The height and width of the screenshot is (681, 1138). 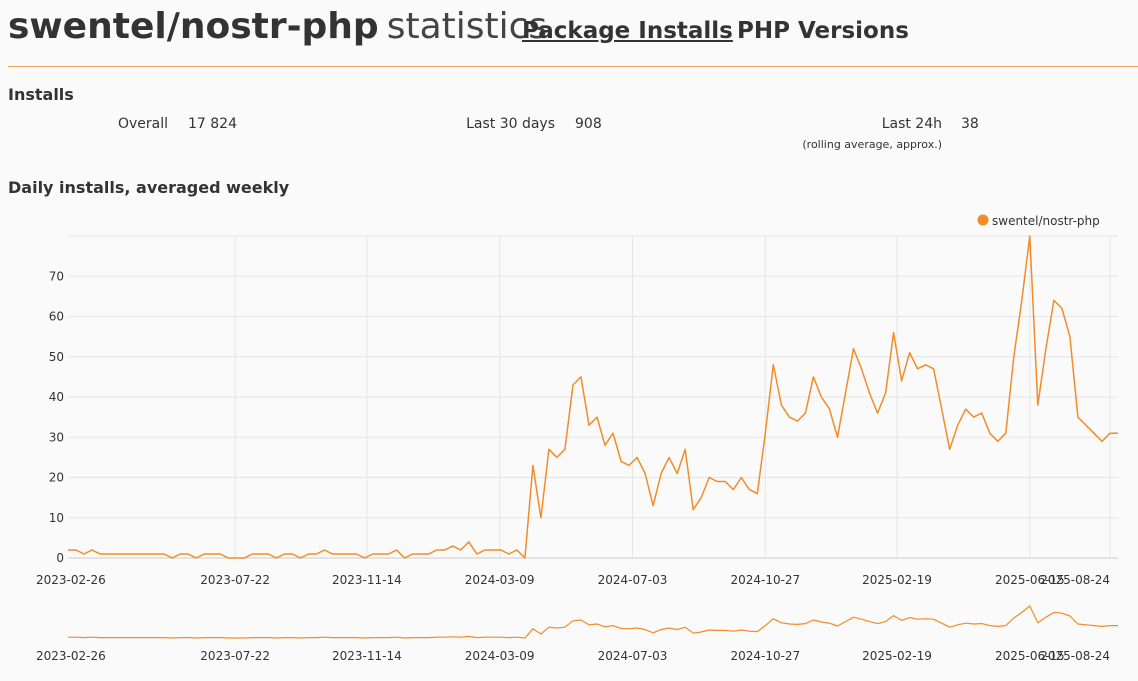 What do you see at coordinates (970, 124) in the screenshot?
I see `last24-value: 38` at bounding box center [970, 124].